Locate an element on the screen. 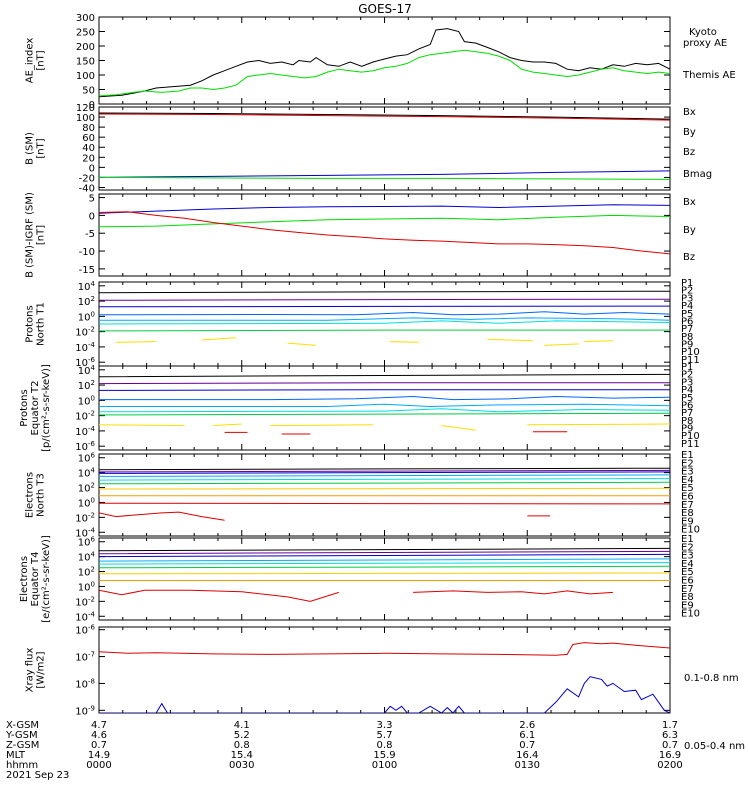  panel-bdiff: -15 -10 -5 0 5 B (SM)-IGRF (SM) [nT] Bx By Bz is located at coordinates (360, 235).